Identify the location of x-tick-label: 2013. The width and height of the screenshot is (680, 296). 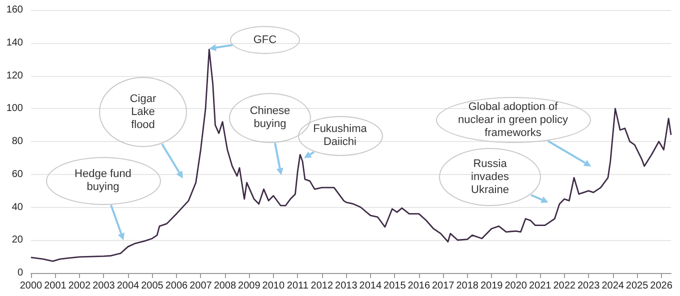
(346, 286).